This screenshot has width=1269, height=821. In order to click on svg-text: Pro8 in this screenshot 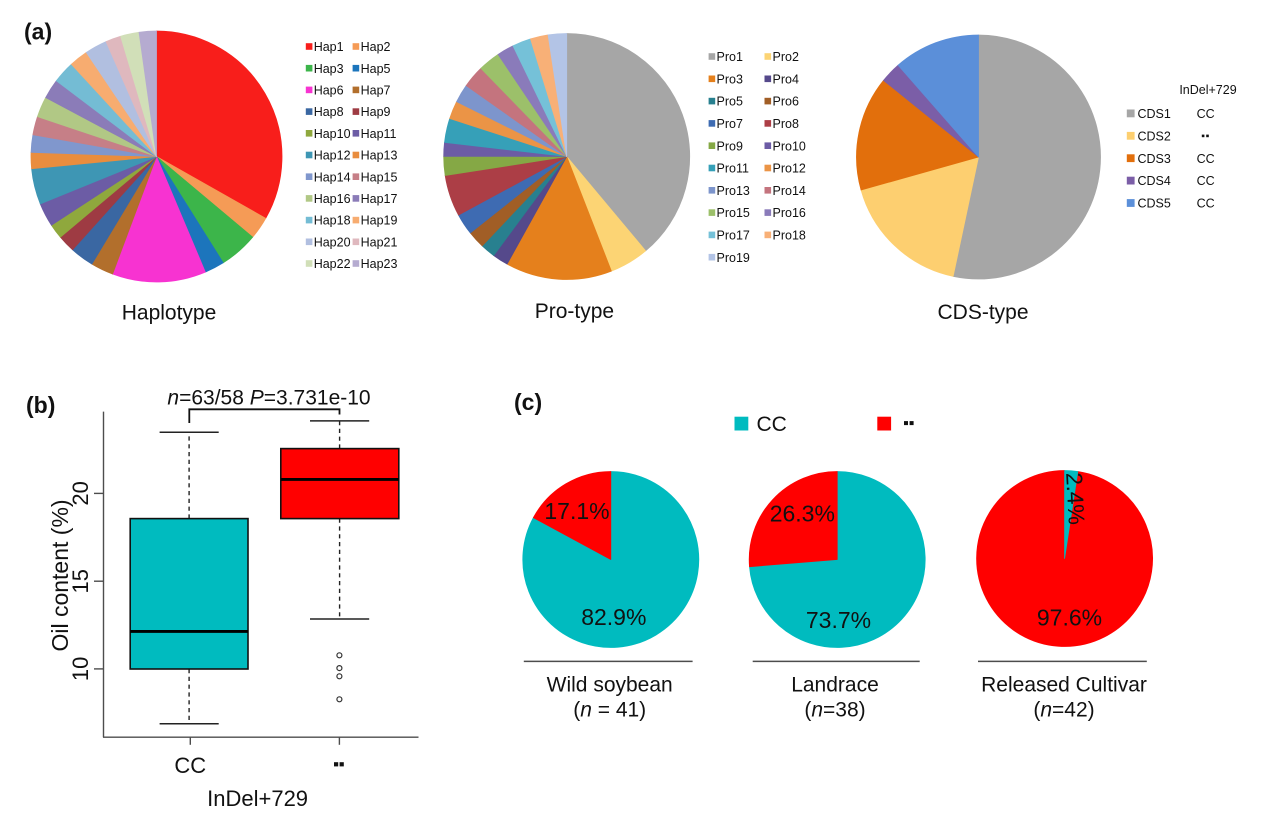, I will do `click(786, 124)`.